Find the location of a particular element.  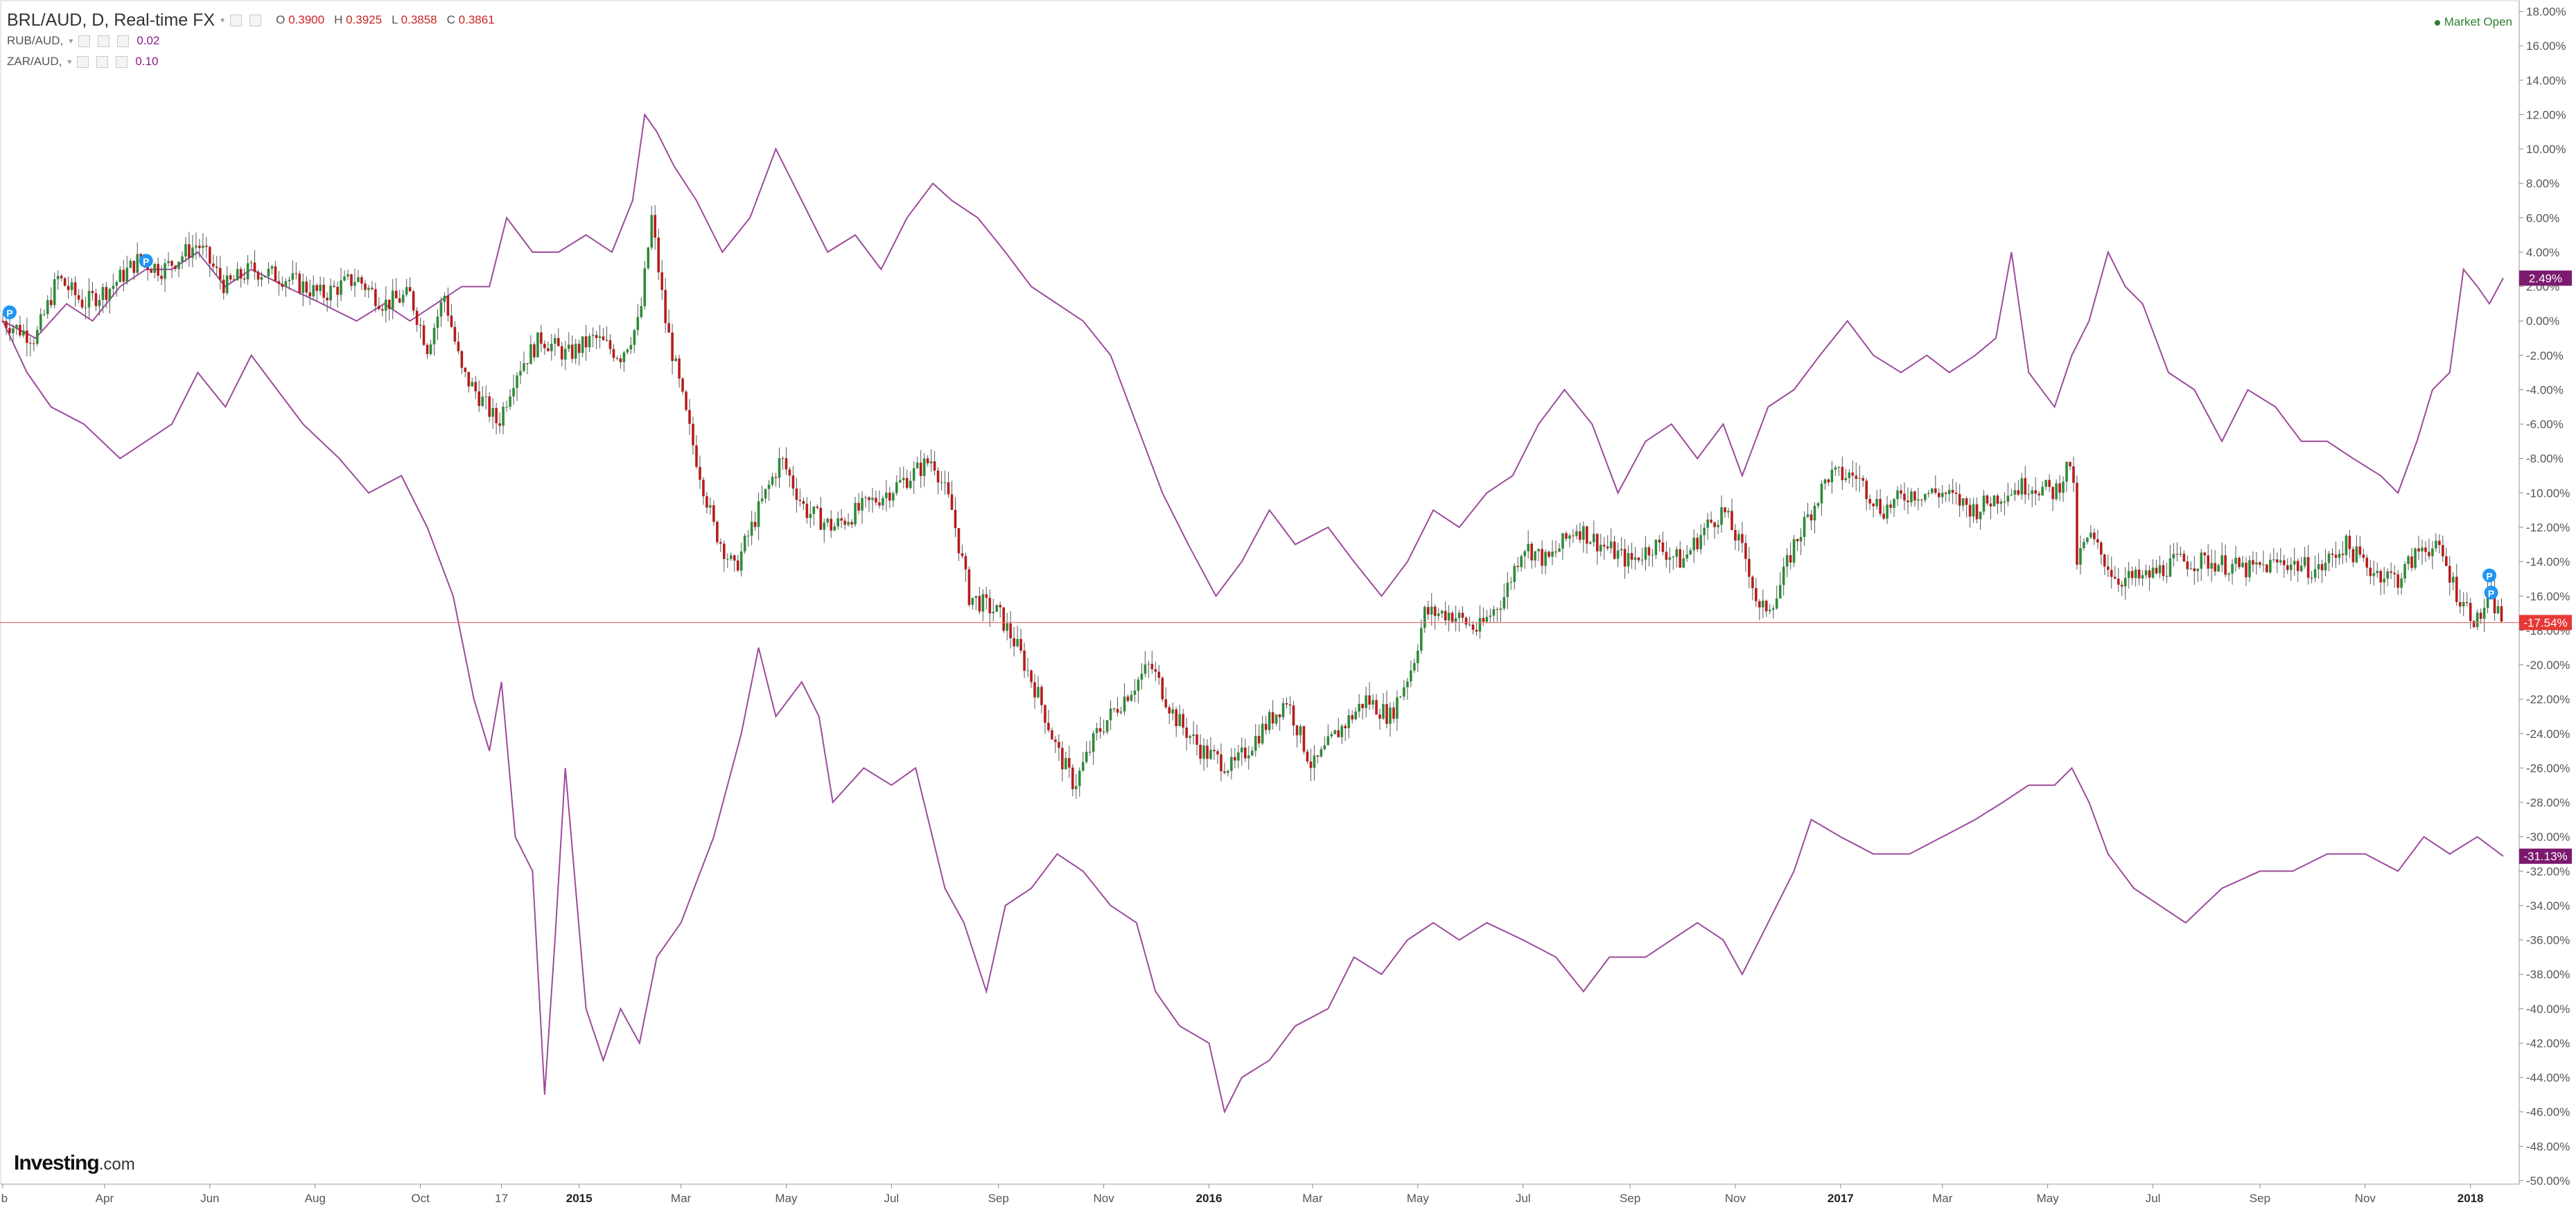

event-marker-icon-label: P is located at coordinates (9, 313).